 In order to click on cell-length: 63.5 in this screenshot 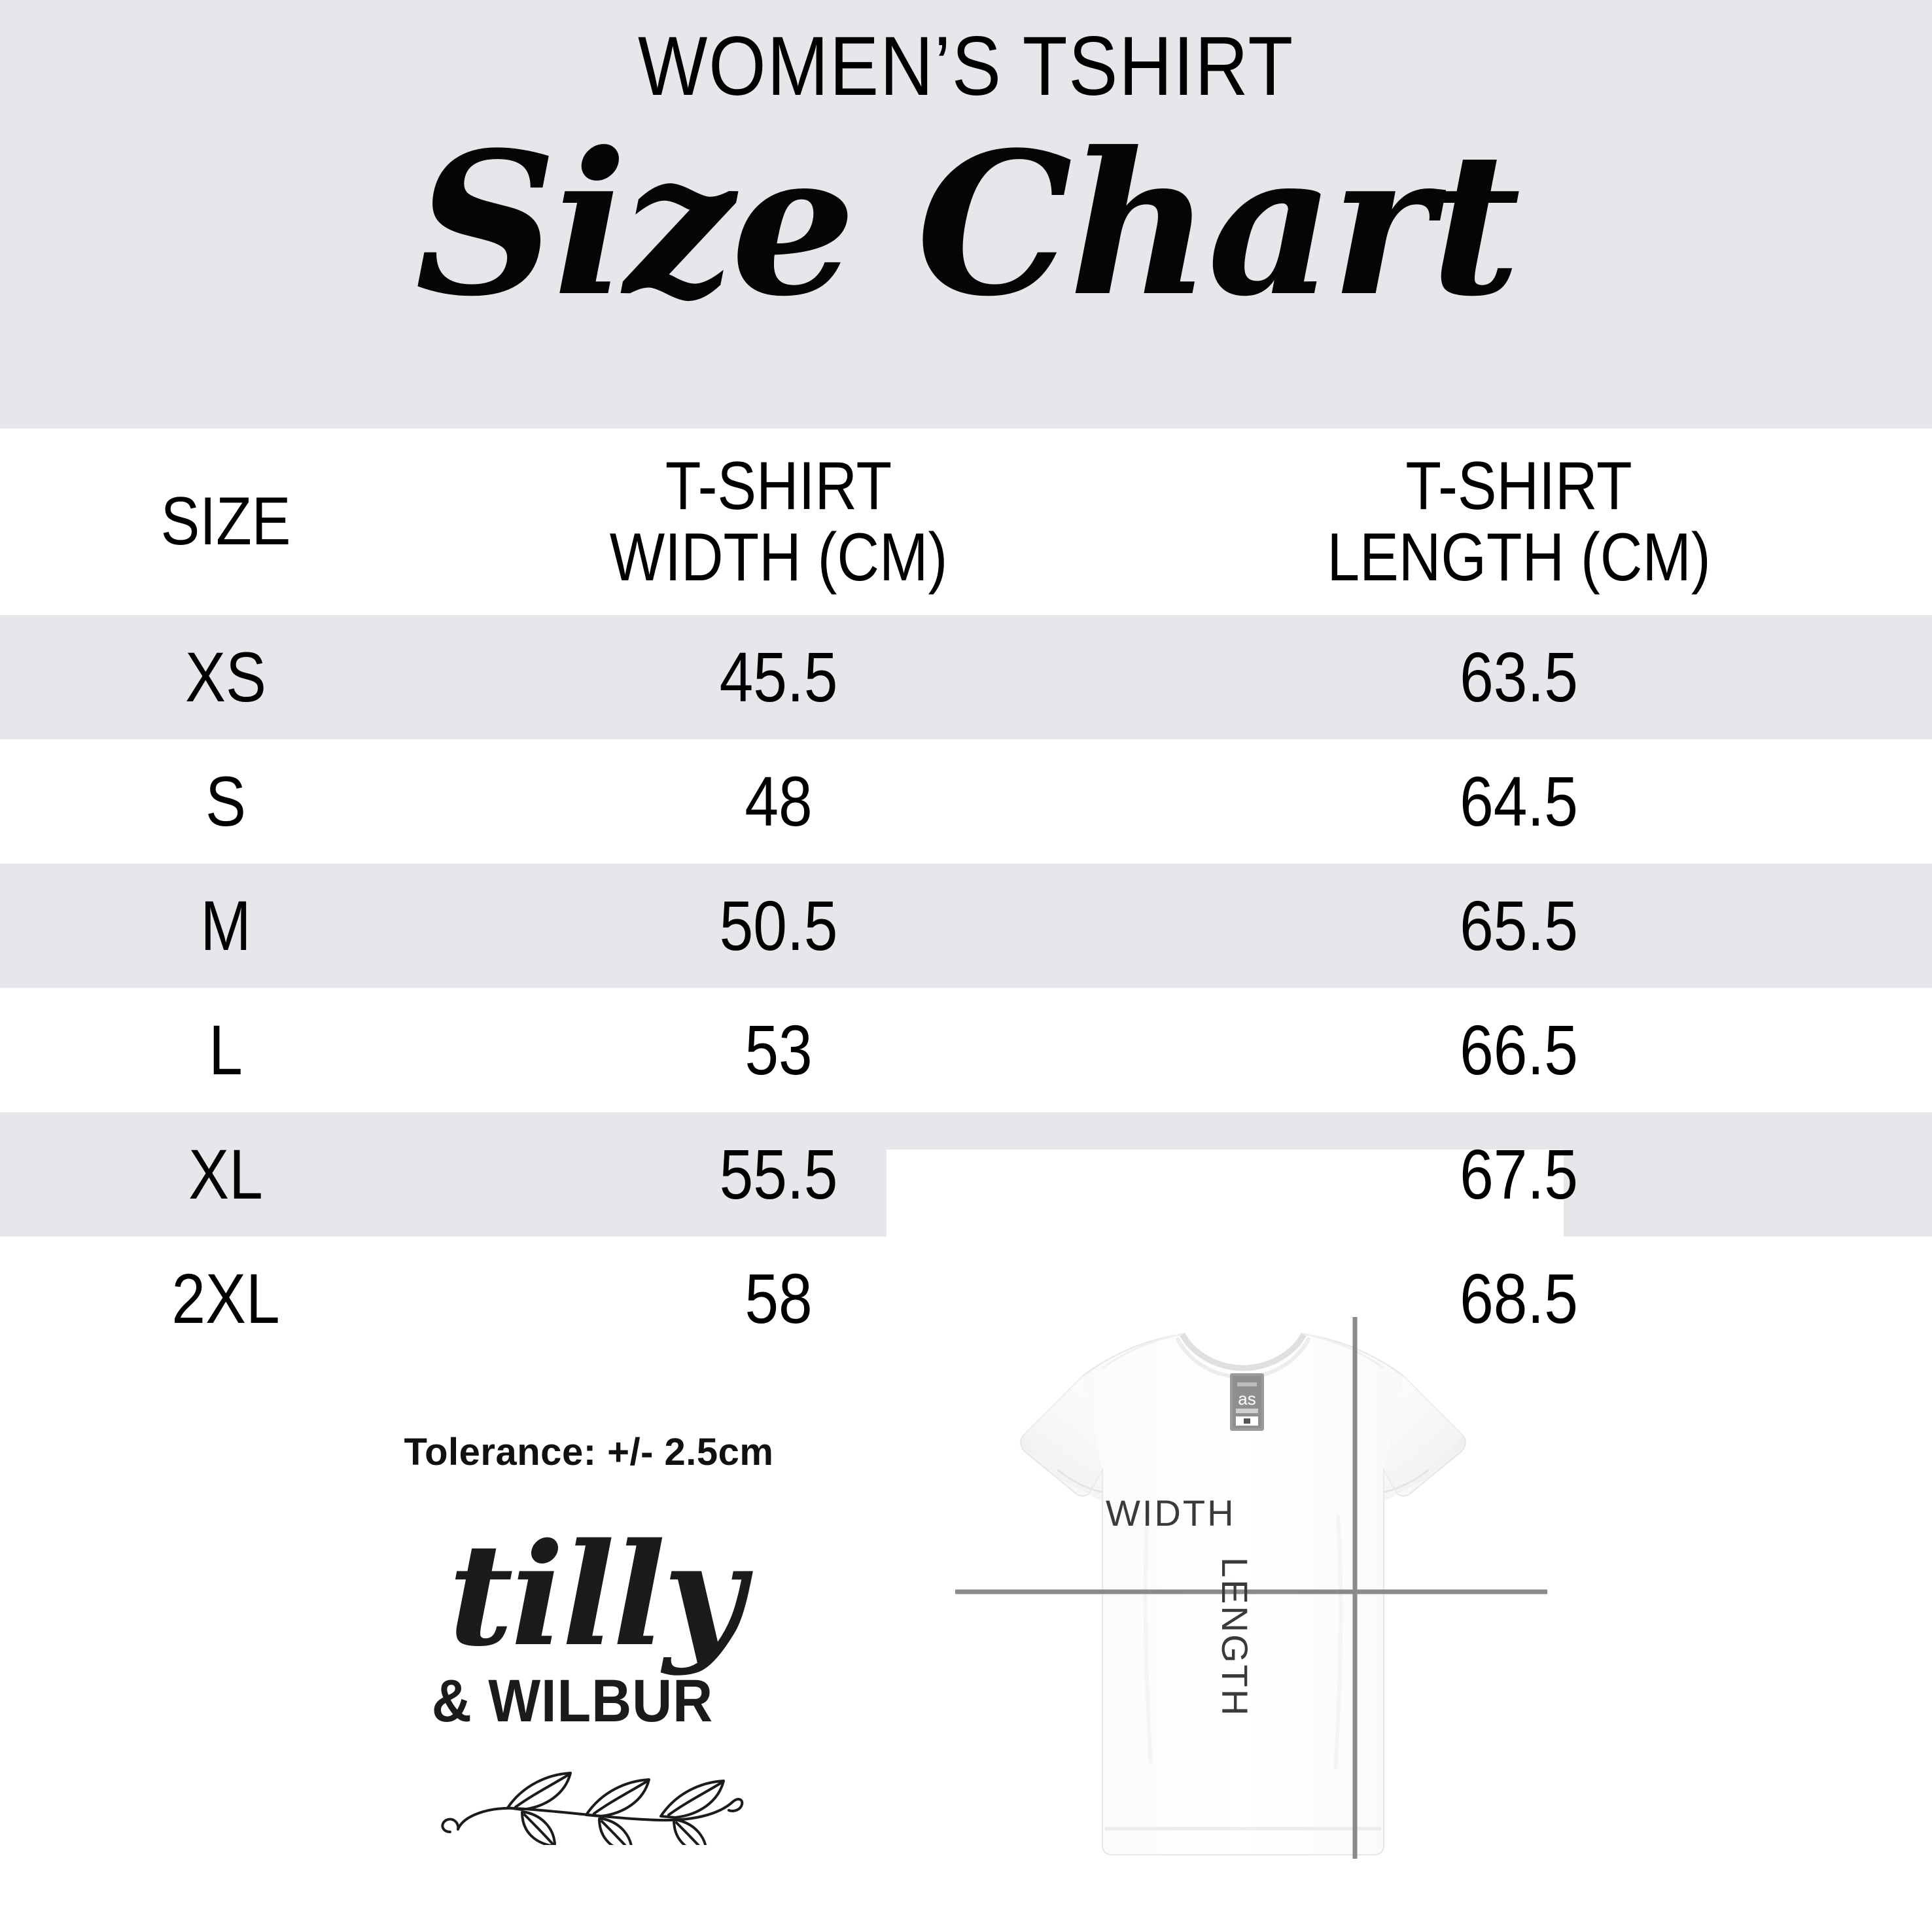, I will do `click(1519, 677)`.